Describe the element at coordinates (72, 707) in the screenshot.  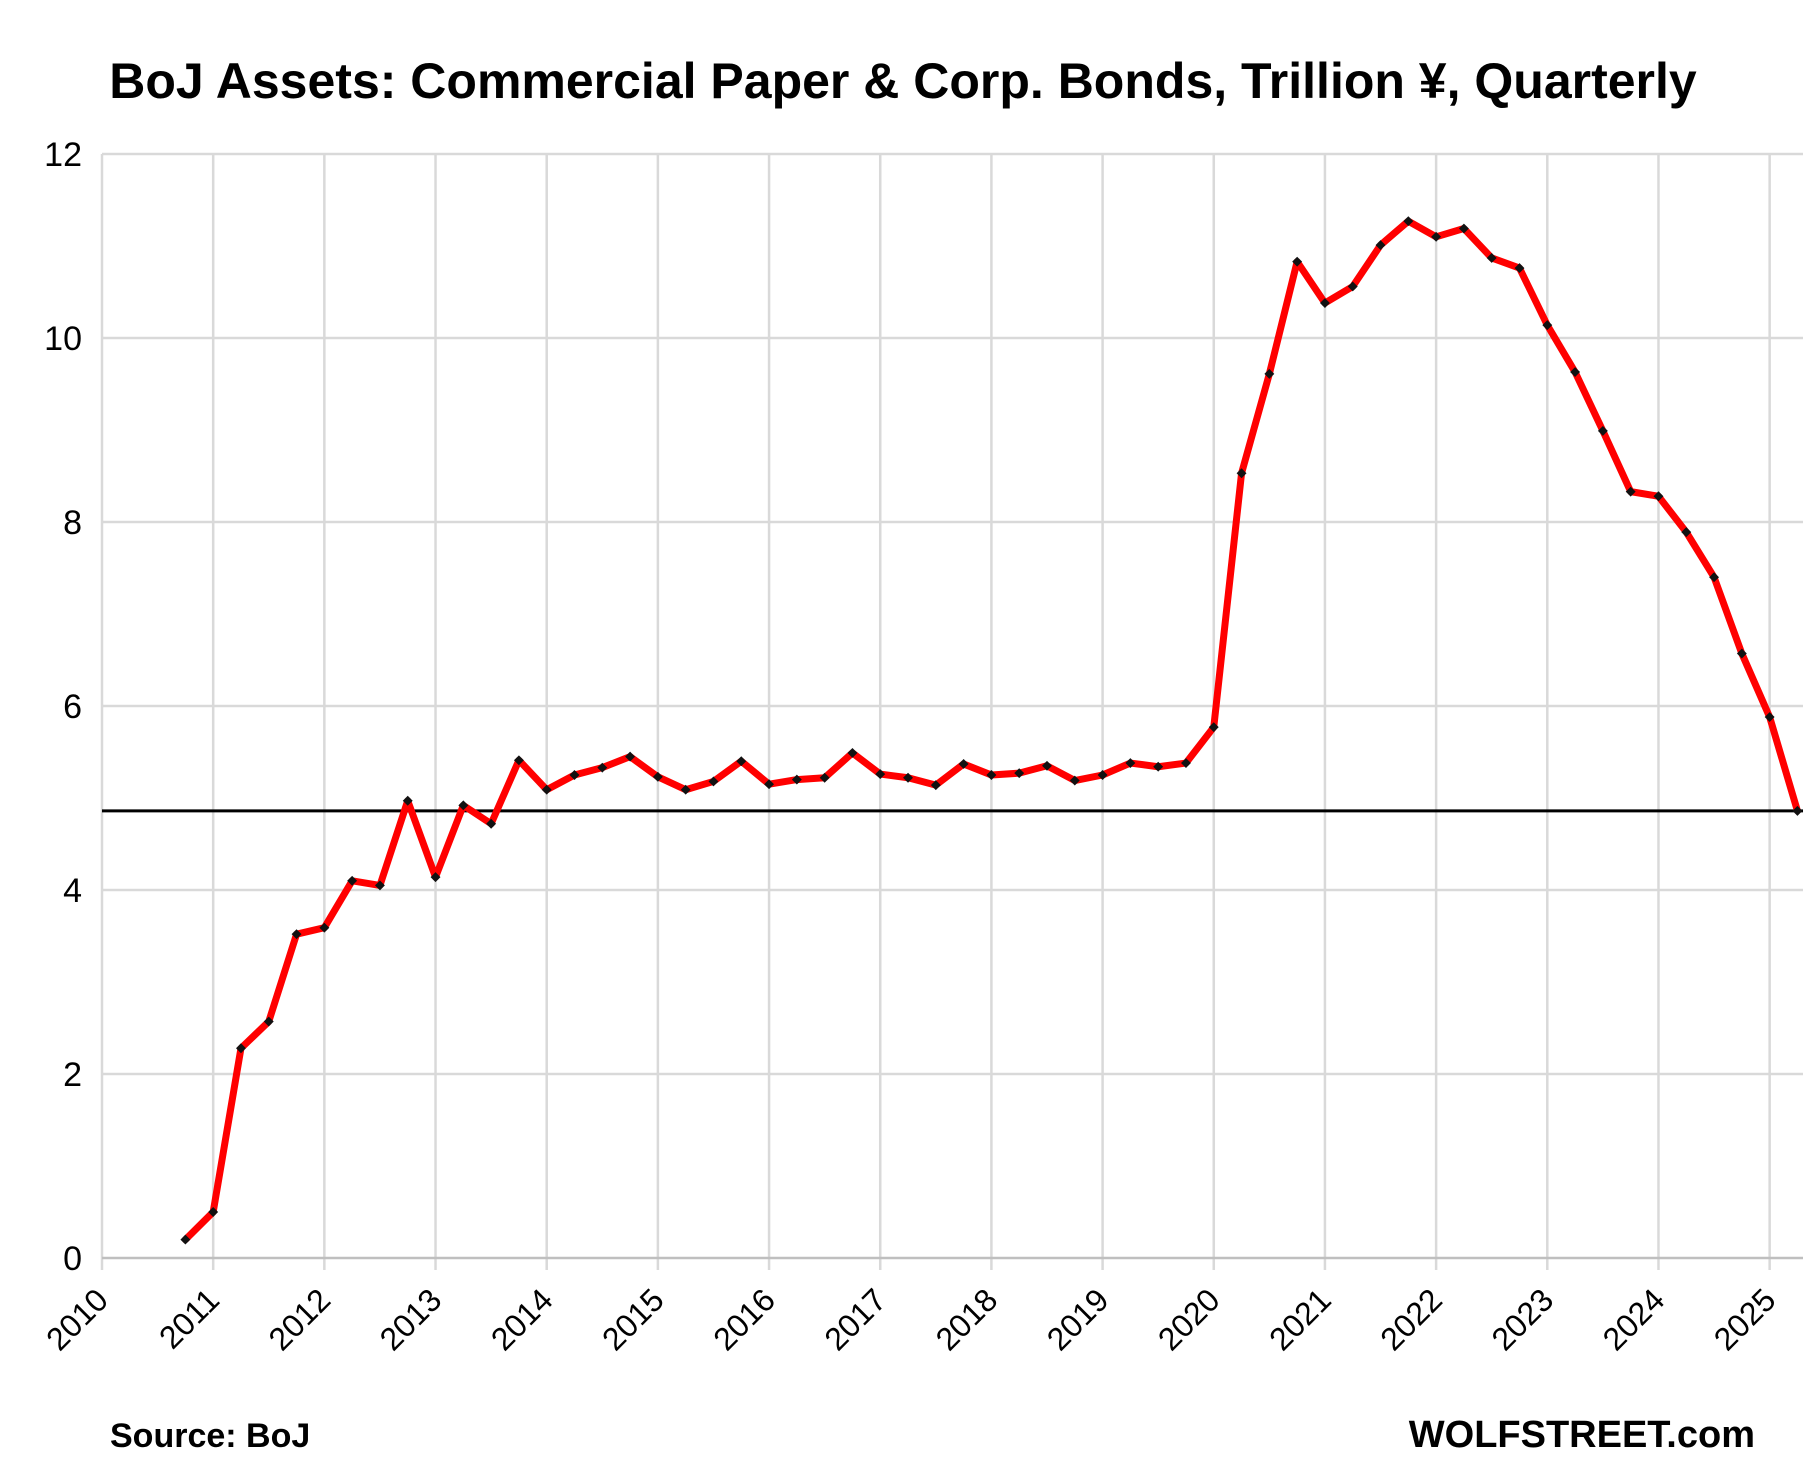
I see `y-tick-label-6: 6` at that location.